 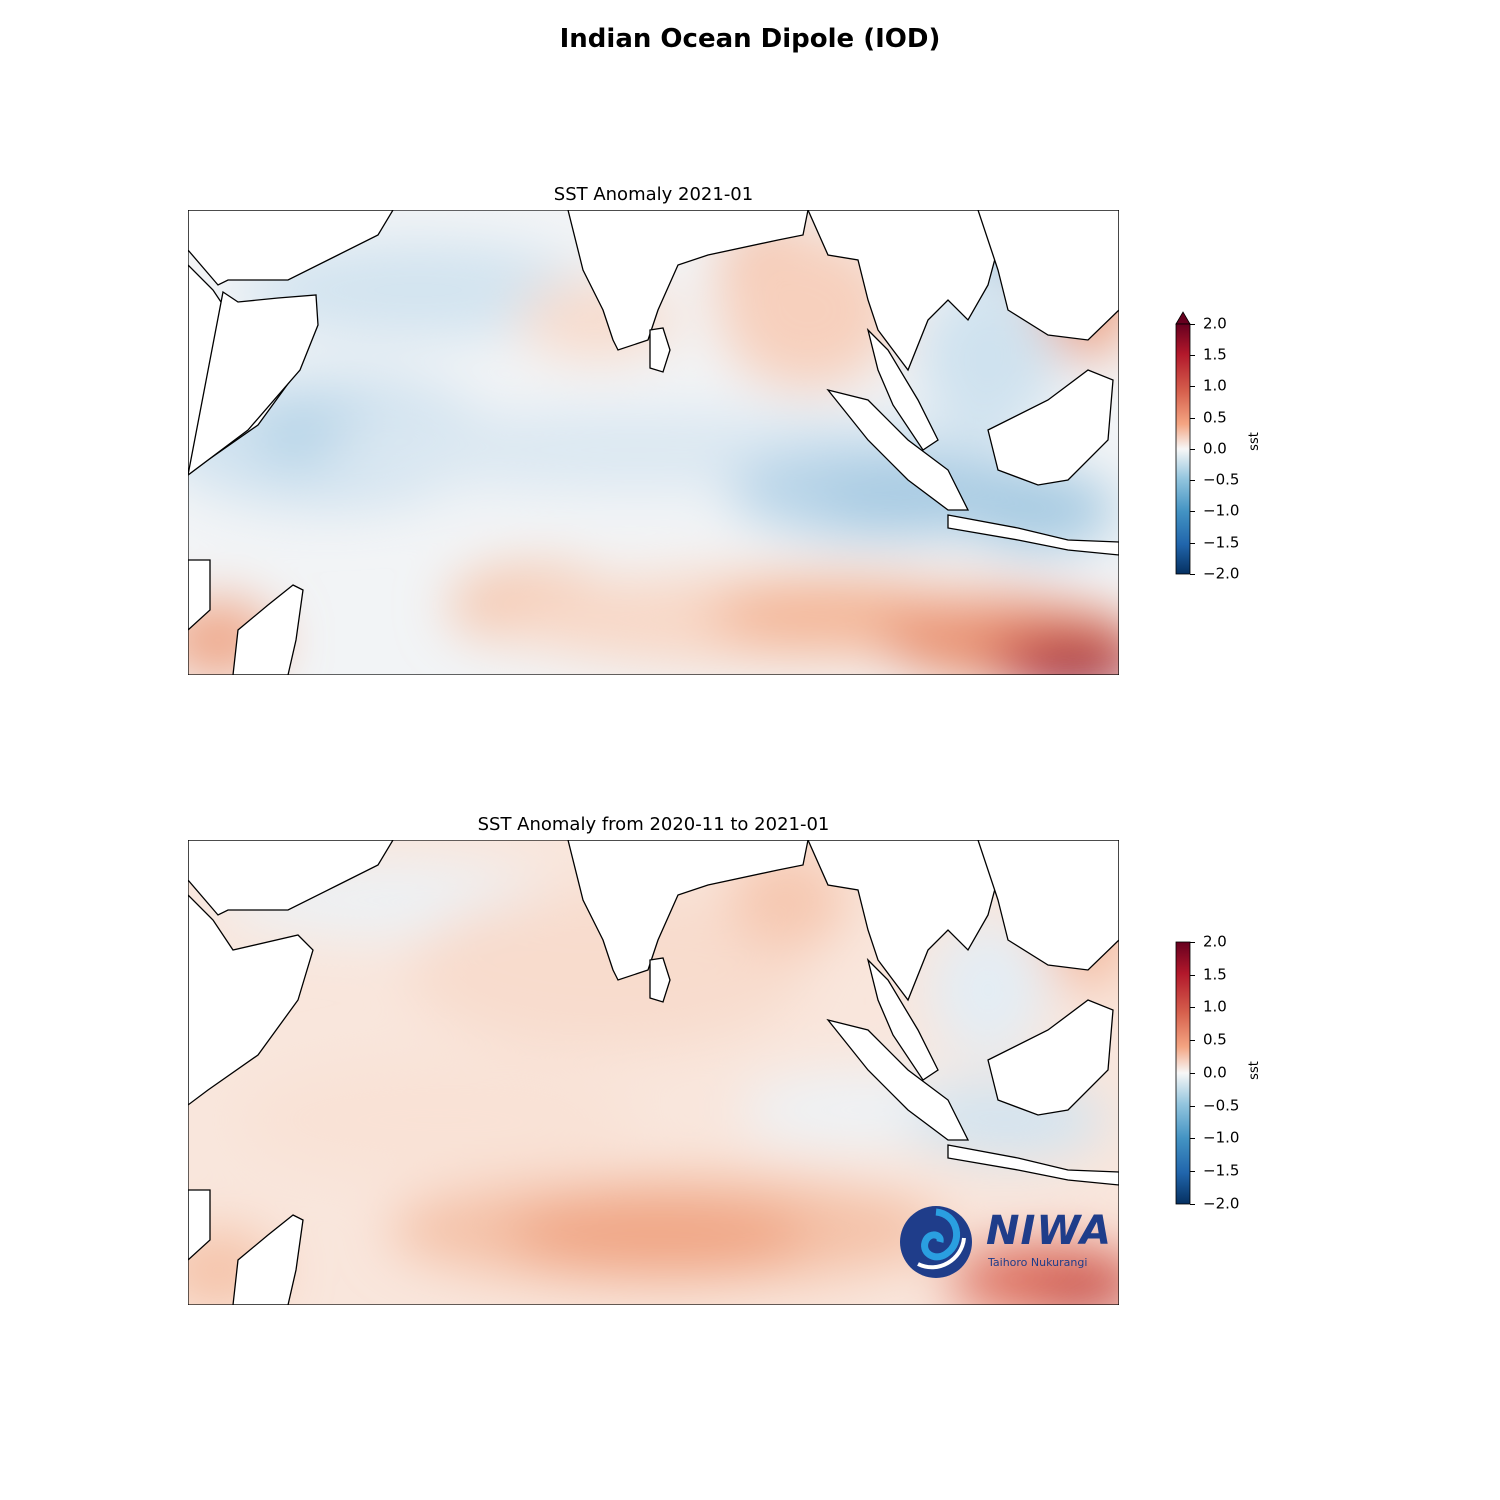 I want to click on colorbar-2-tick: −1.5, so click(x=1221, y=1170).